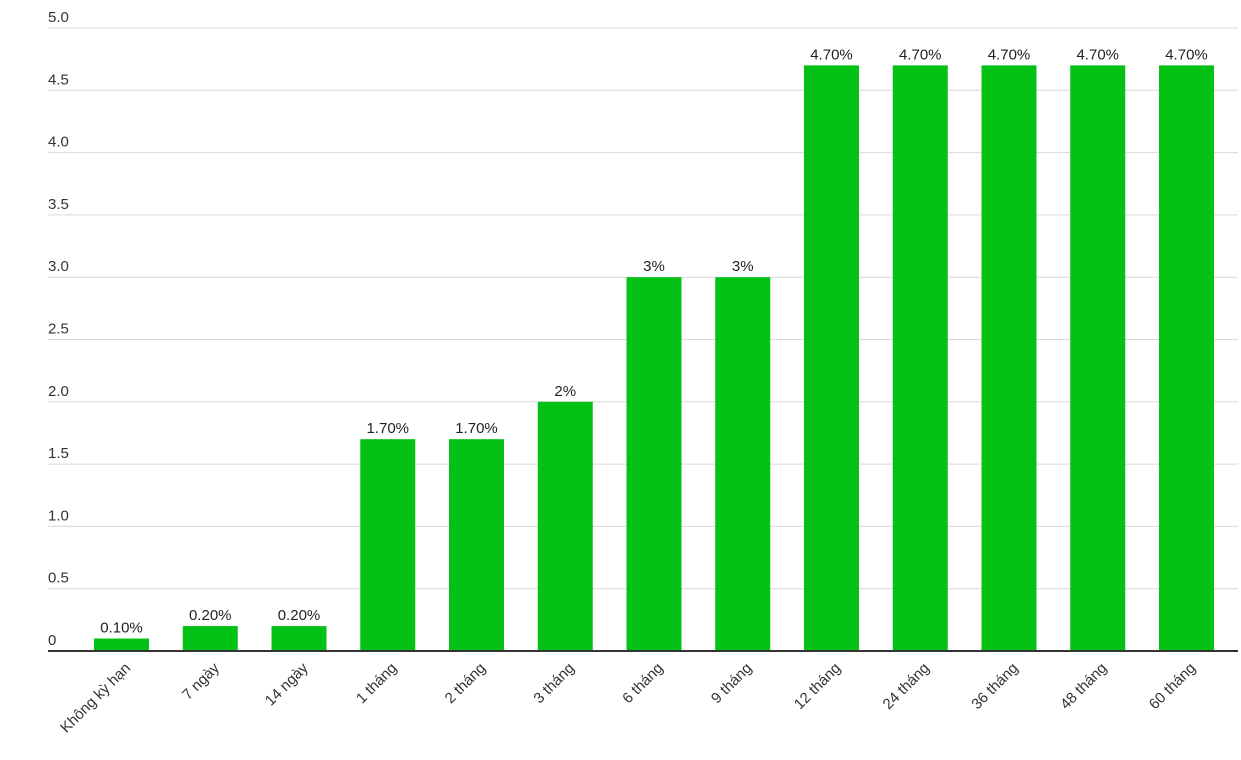 The height and width of the screenshot is (760, 1241). I want to click on data-label-11: 4.70%, so click(1097, 54).